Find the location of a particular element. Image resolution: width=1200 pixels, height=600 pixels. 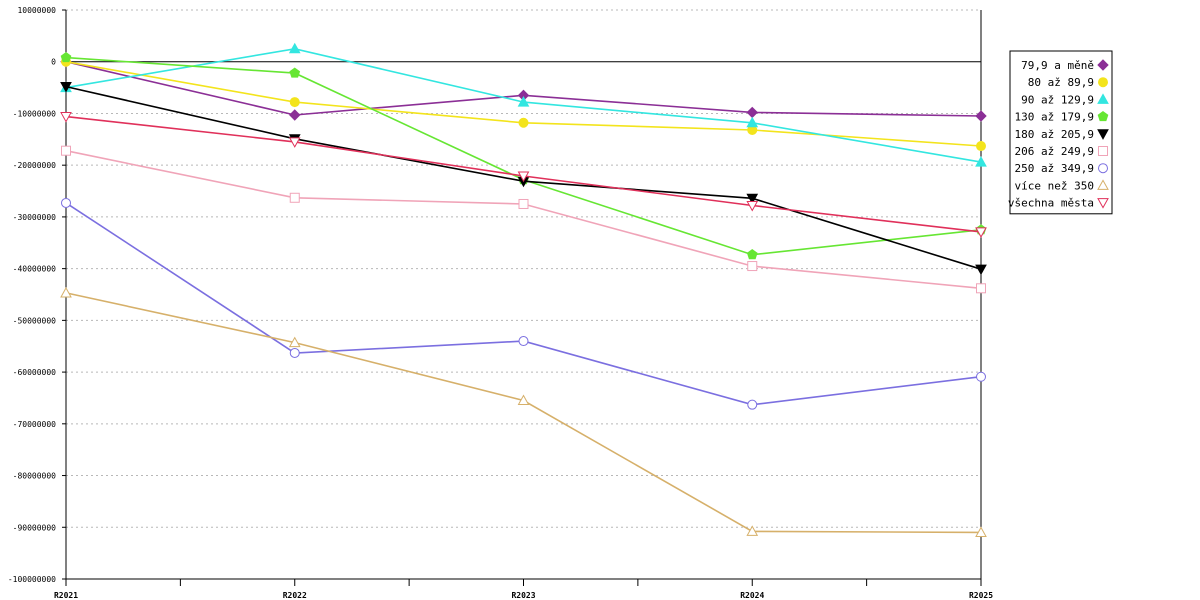

y-tick-label: 10000000 is located at coordinates (36, 10).